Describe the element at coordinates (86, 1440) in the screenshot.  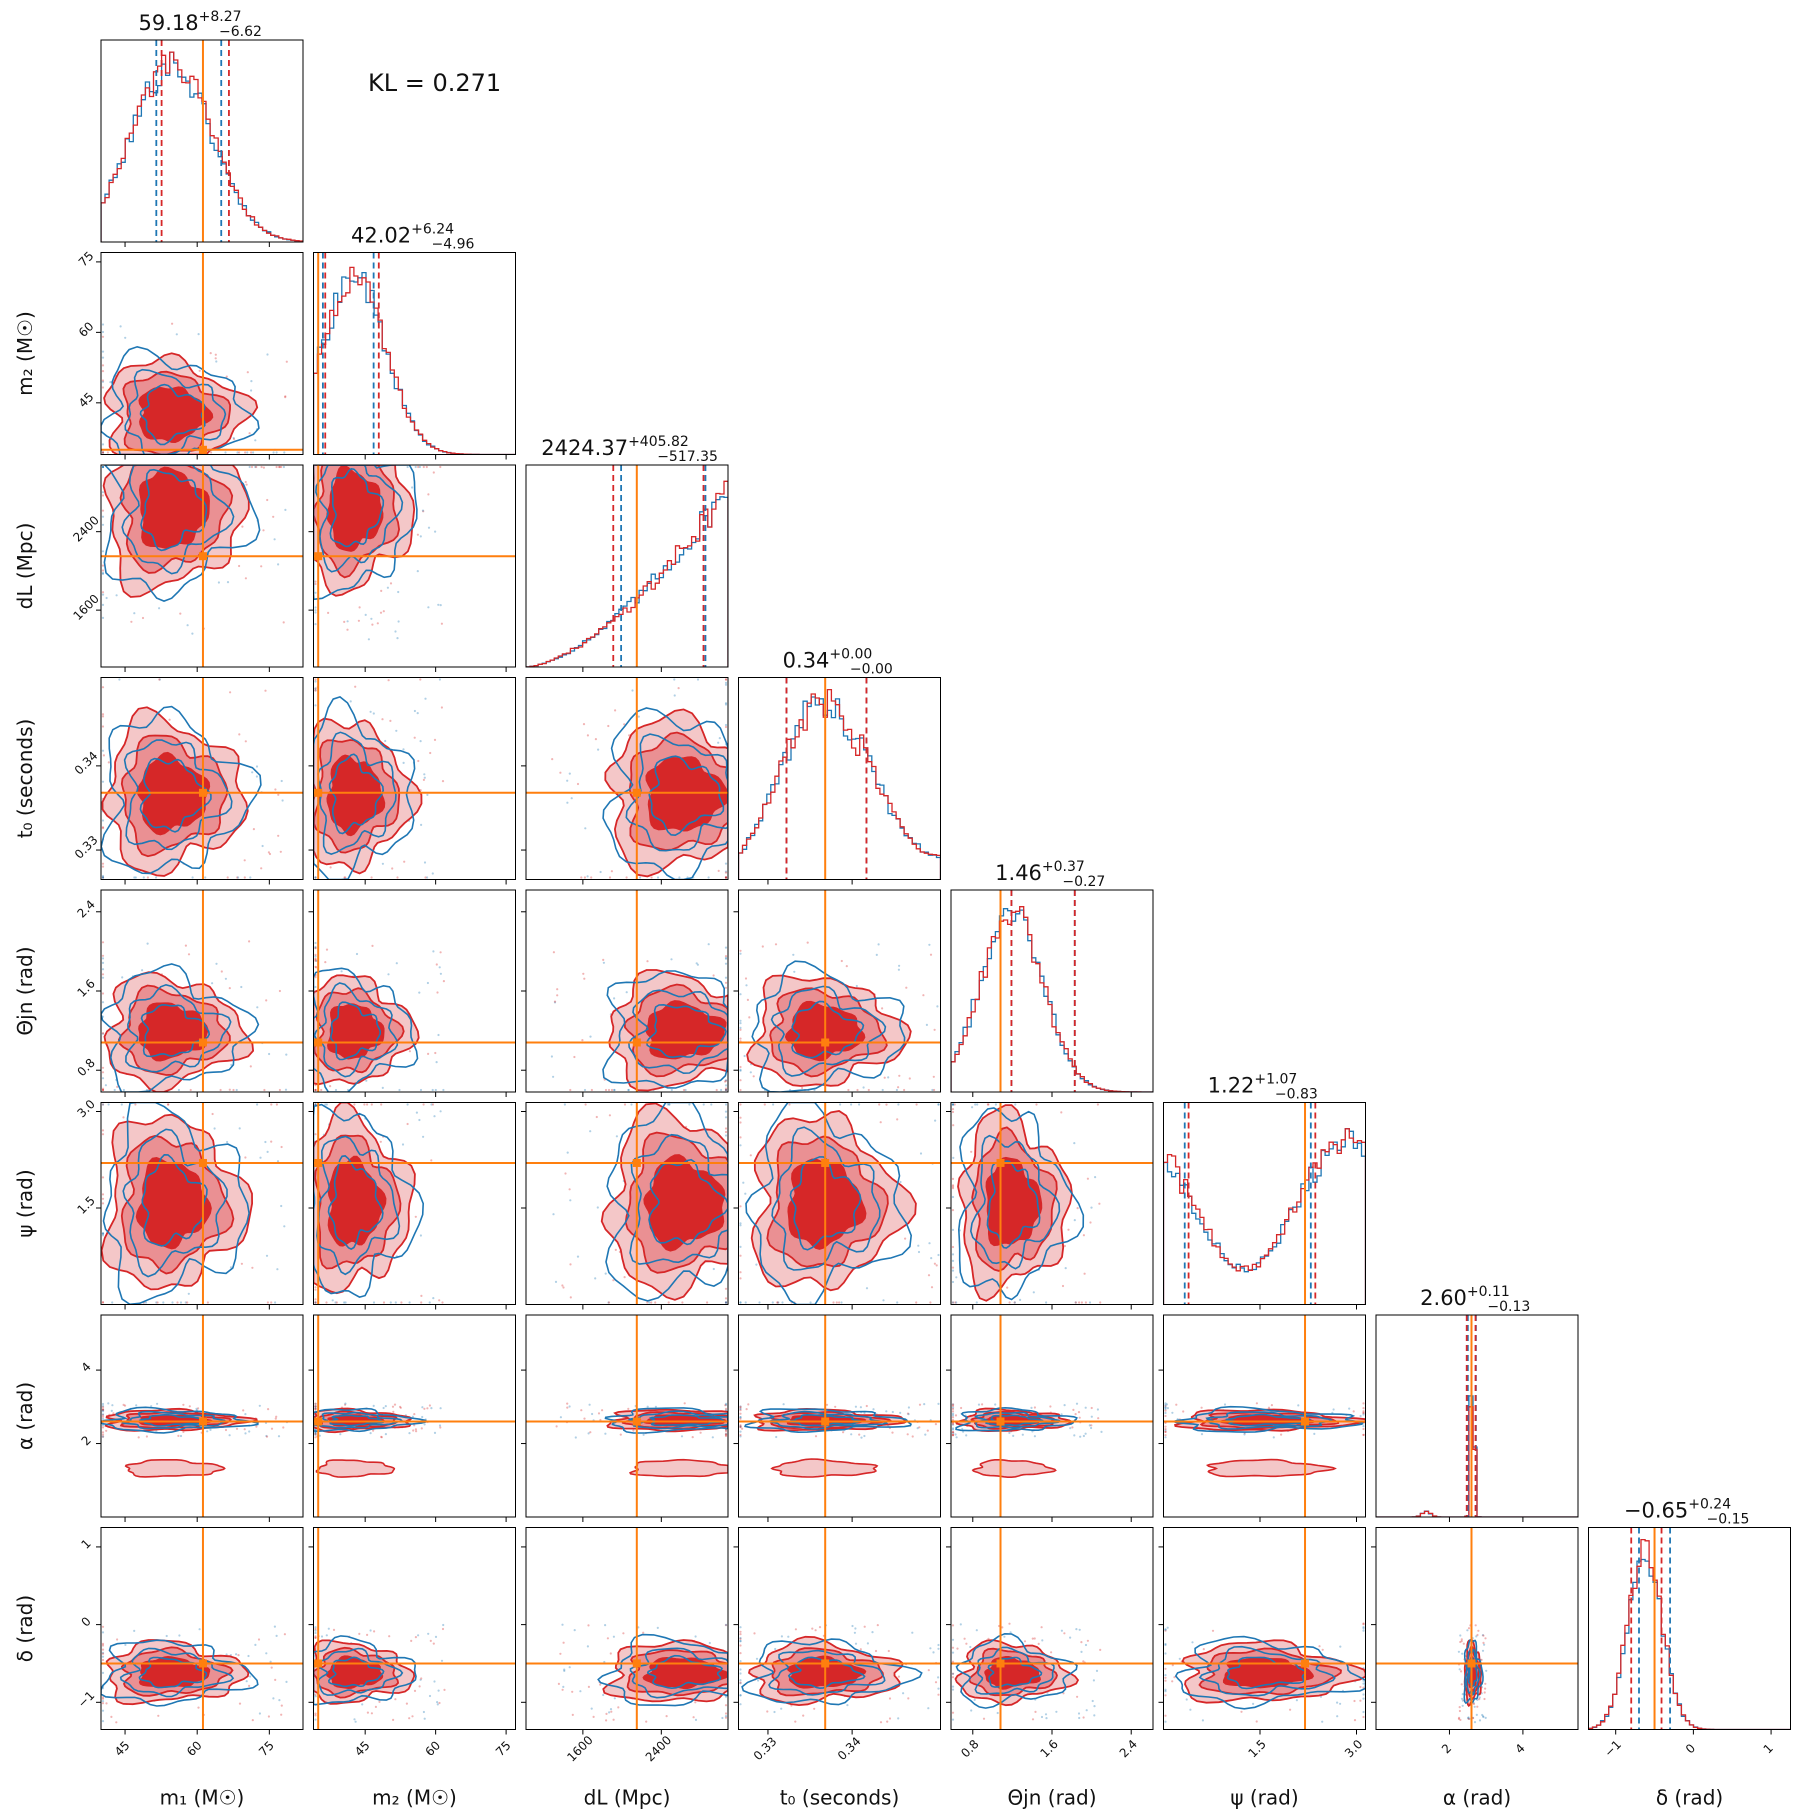
I see `y-tick-label-alpha: 2` at that location.